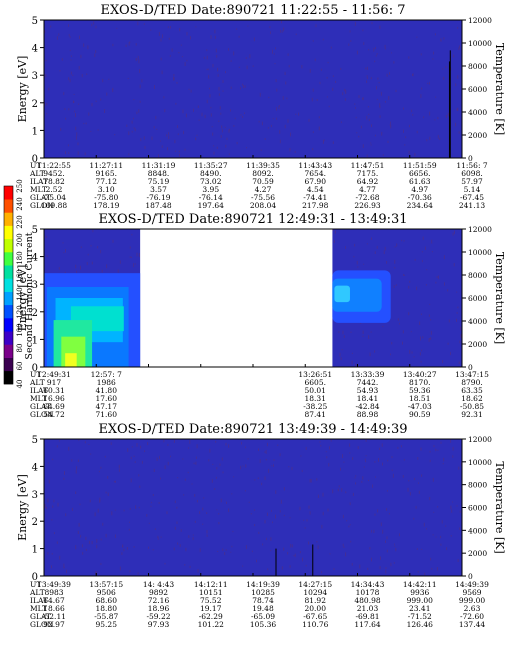  Describe the element at coordinates (20, 293) in the screenshot. I see `colorbar-tick-label: 140` at that location.